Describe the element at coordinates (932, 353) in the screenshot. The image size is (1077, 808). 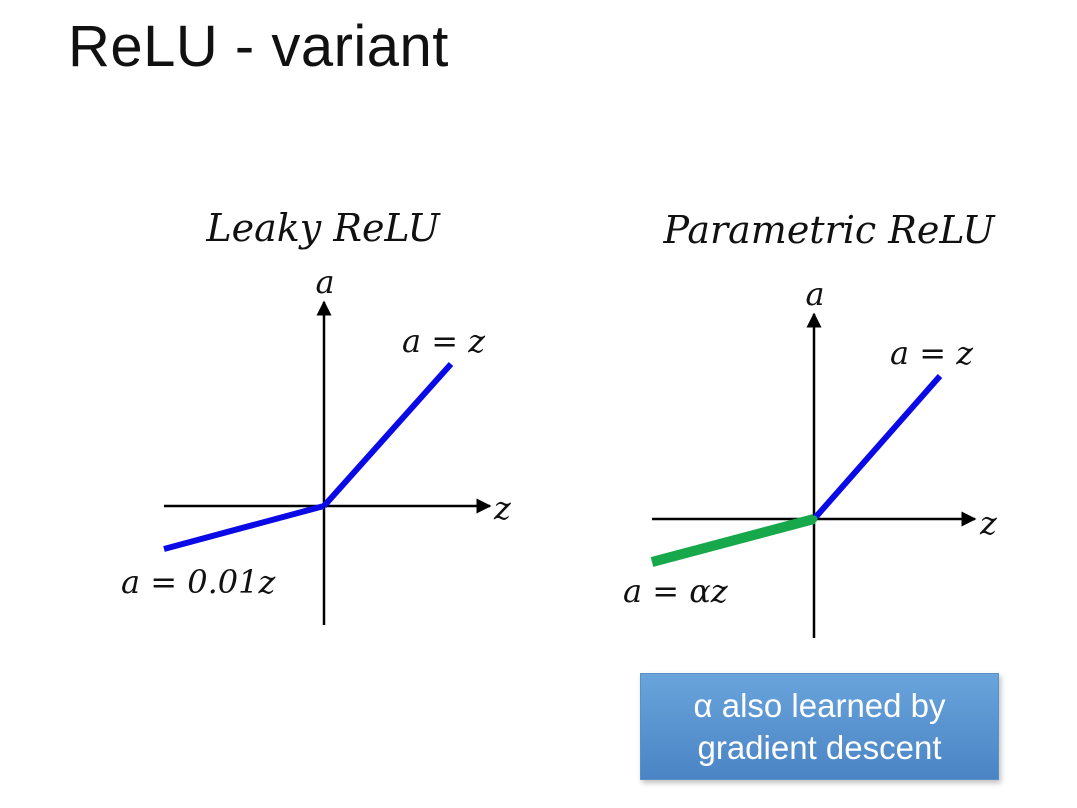
I see `parametric-positive-label: a = z` at that location.